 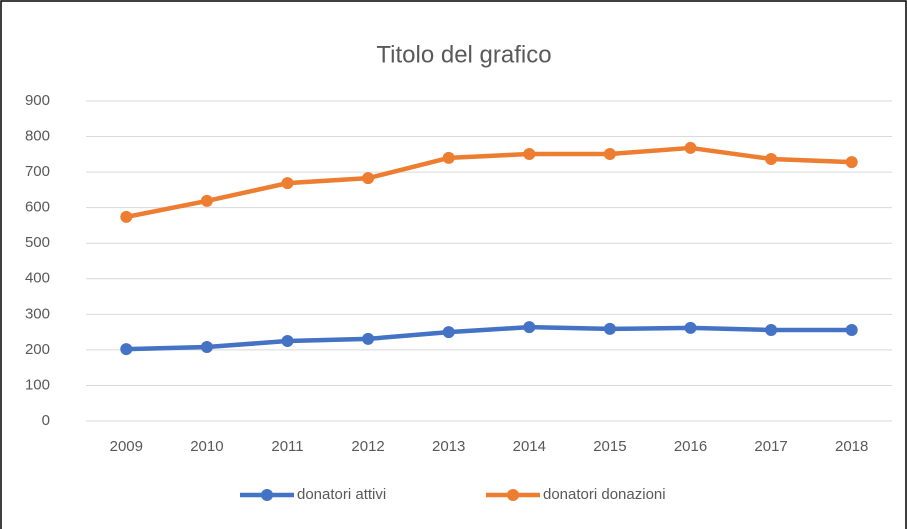 What do you see at coordinates (851, 446) in the screenshot?
I see `x-tick-label: 2018` at bounding box center [851, 446].